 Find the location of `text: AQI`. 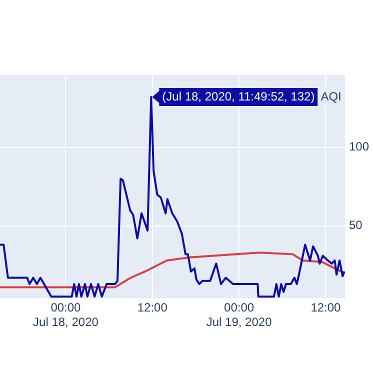

text: AQI is located at coordinates (331, 96).